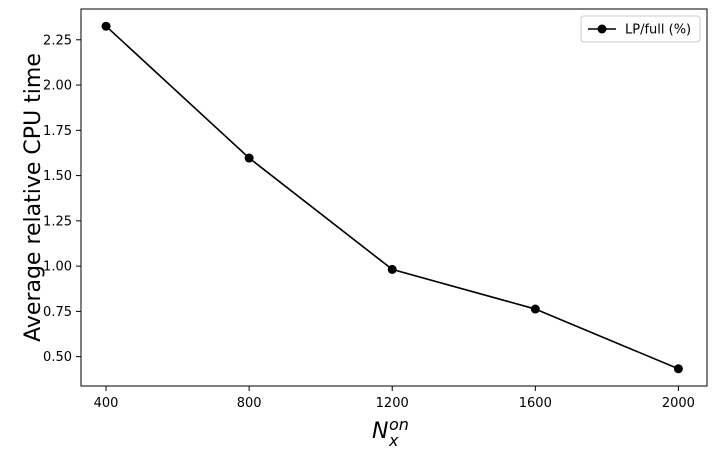  What do you see at coordinates (602, 29) in the screenshot?
I see `legend-marker` at bounding box center [602, 29].